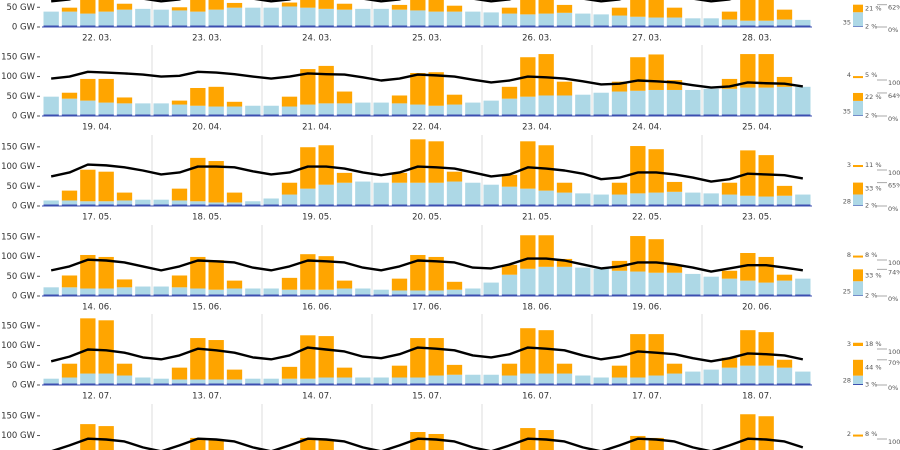  What do you see at coordinates (894, 272) in the screenshot?
I see `share-tick-label: 74%` at bounding box center [894, 272].